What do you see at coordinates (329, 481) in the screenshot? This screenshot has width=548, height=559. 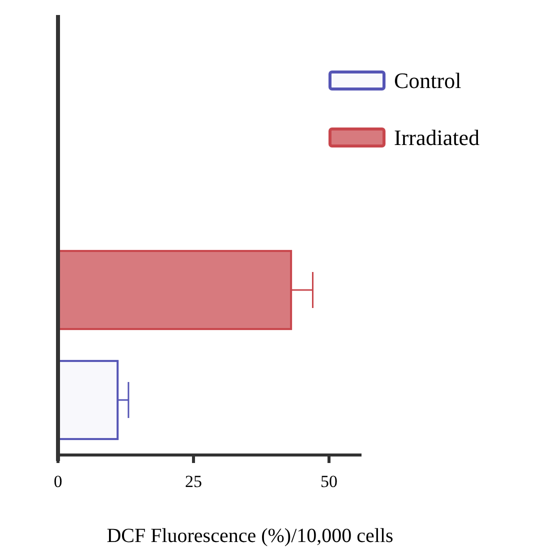 I see `x-tick-label: 50` at bounding box center [329, 481].